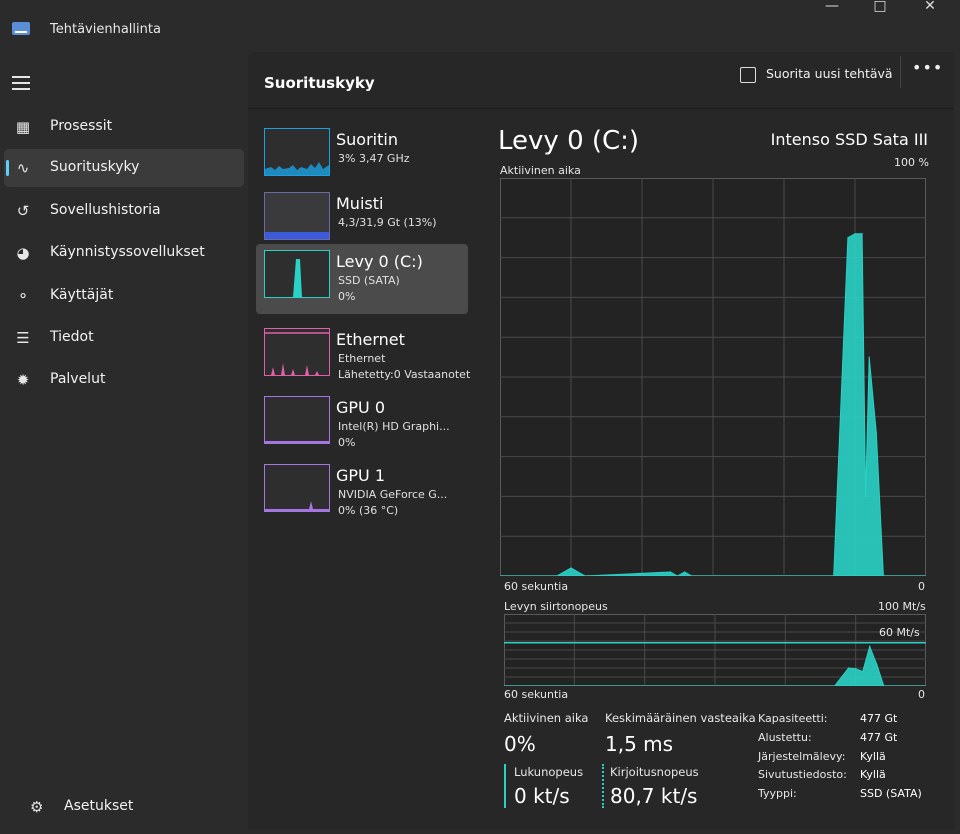  What do you see at coordinates (37, 807) in the screenshot?
I see `gear-icon: ⚙` at bounding box center [37, 807].